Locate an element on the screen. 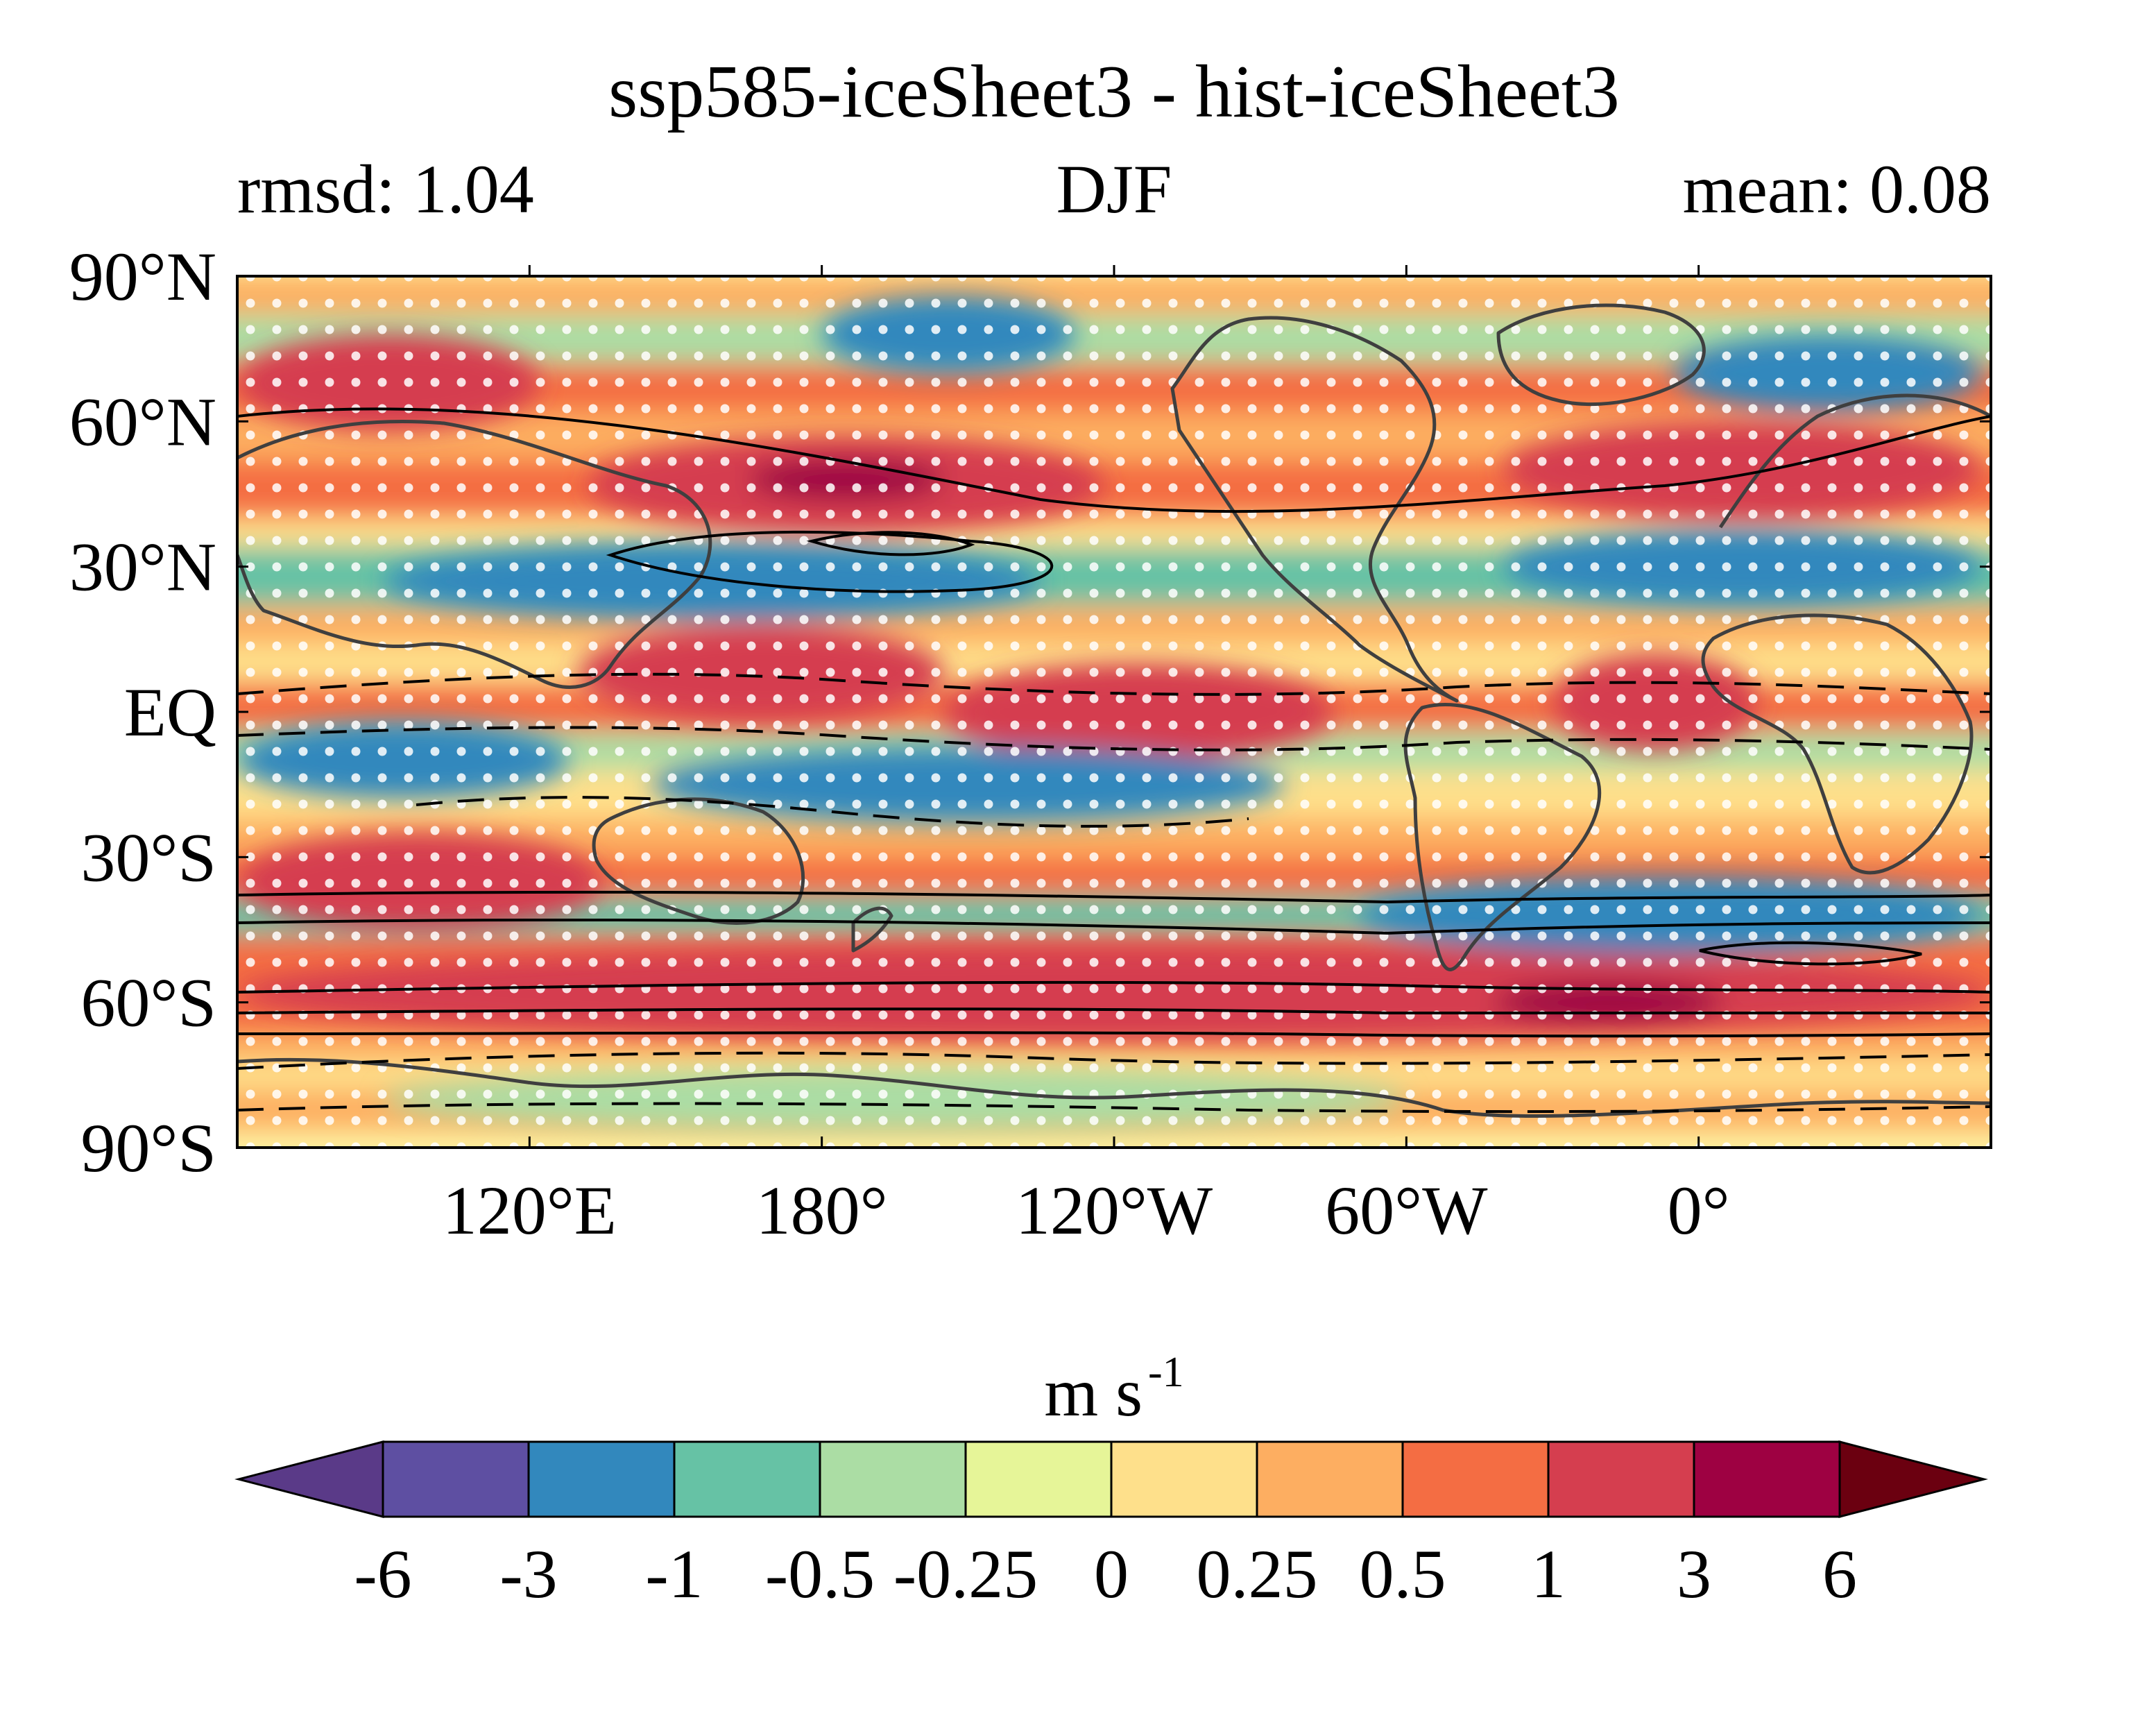 The image size is (2156, 1720). season-label: DJF is located at coordinates (1114, 189).